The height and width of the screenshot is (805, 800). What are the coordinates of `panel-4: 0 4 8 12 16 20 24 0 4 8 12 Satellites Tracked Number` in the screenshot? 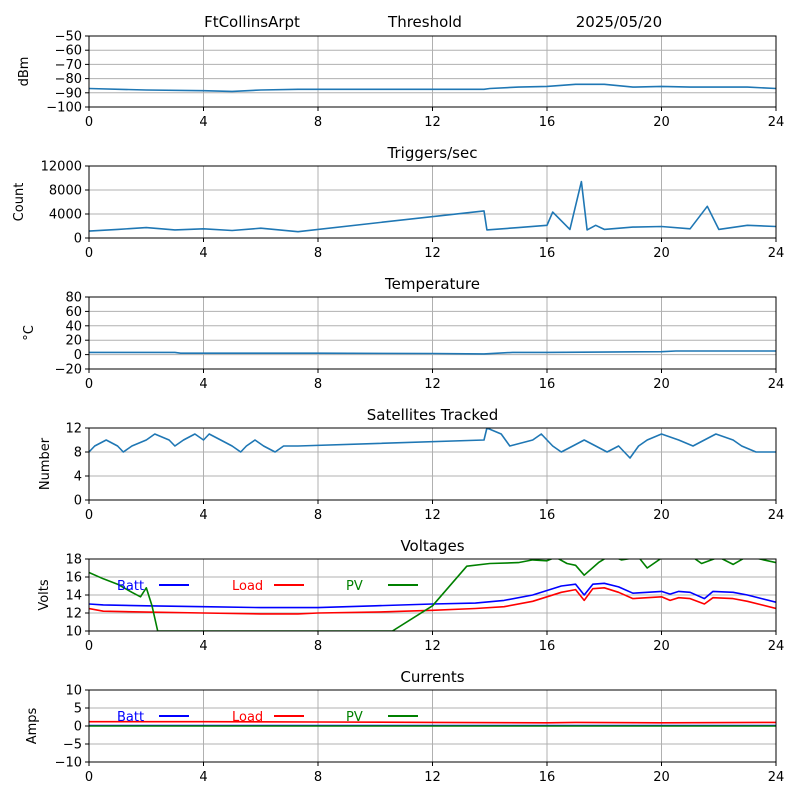 It's located at (411, 464).